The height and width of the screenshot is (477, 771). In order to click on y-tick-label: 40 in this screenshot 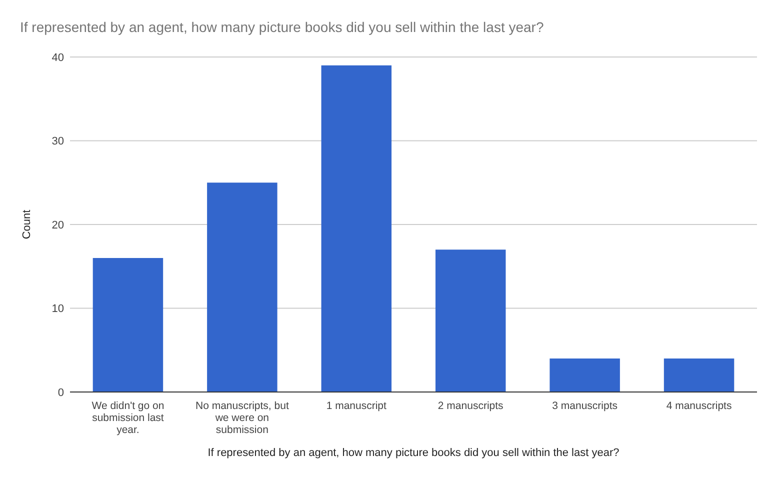, I will do `click(58, 58)`.